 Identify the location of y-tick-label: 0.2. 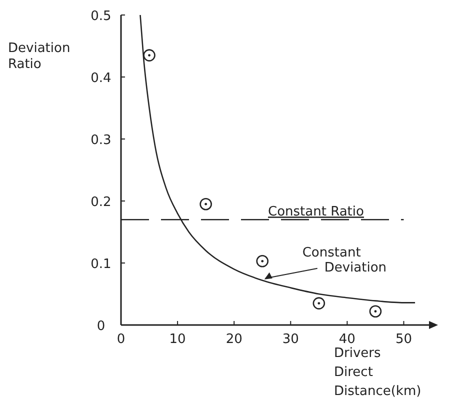
(101, 202).